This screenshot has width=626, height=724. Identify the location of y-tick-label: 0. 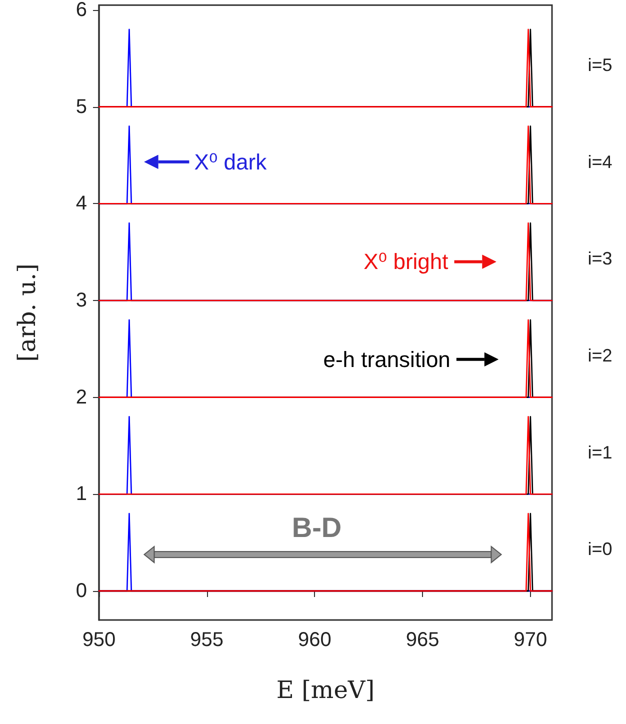
(81, 591).